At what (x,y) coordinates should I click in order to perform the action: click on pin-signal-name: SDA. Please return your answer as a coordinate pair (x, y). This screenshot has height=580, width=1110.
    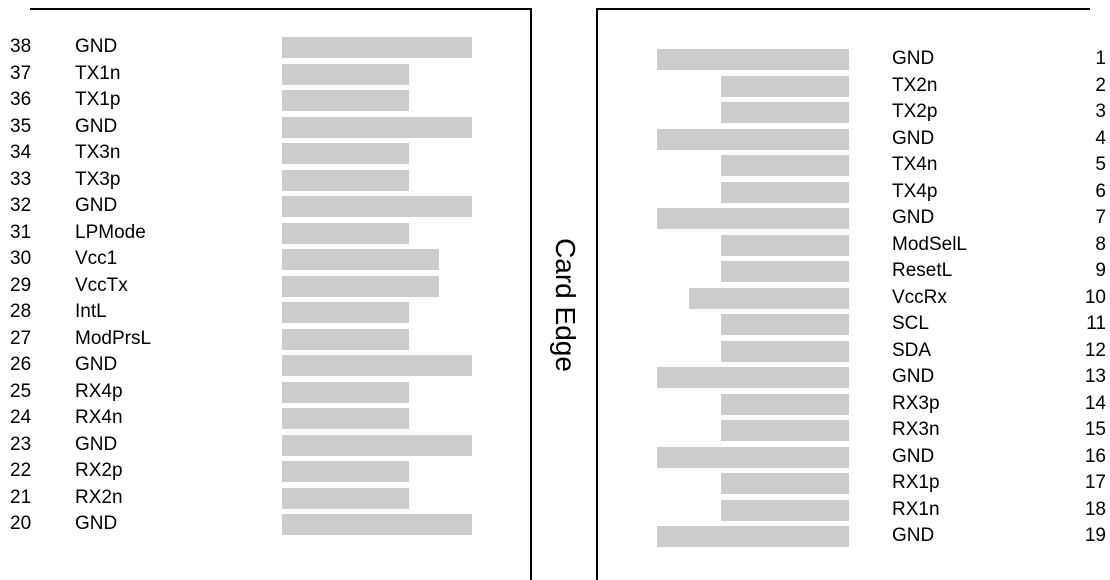
    Looking at the image, I should click on (912, 350).